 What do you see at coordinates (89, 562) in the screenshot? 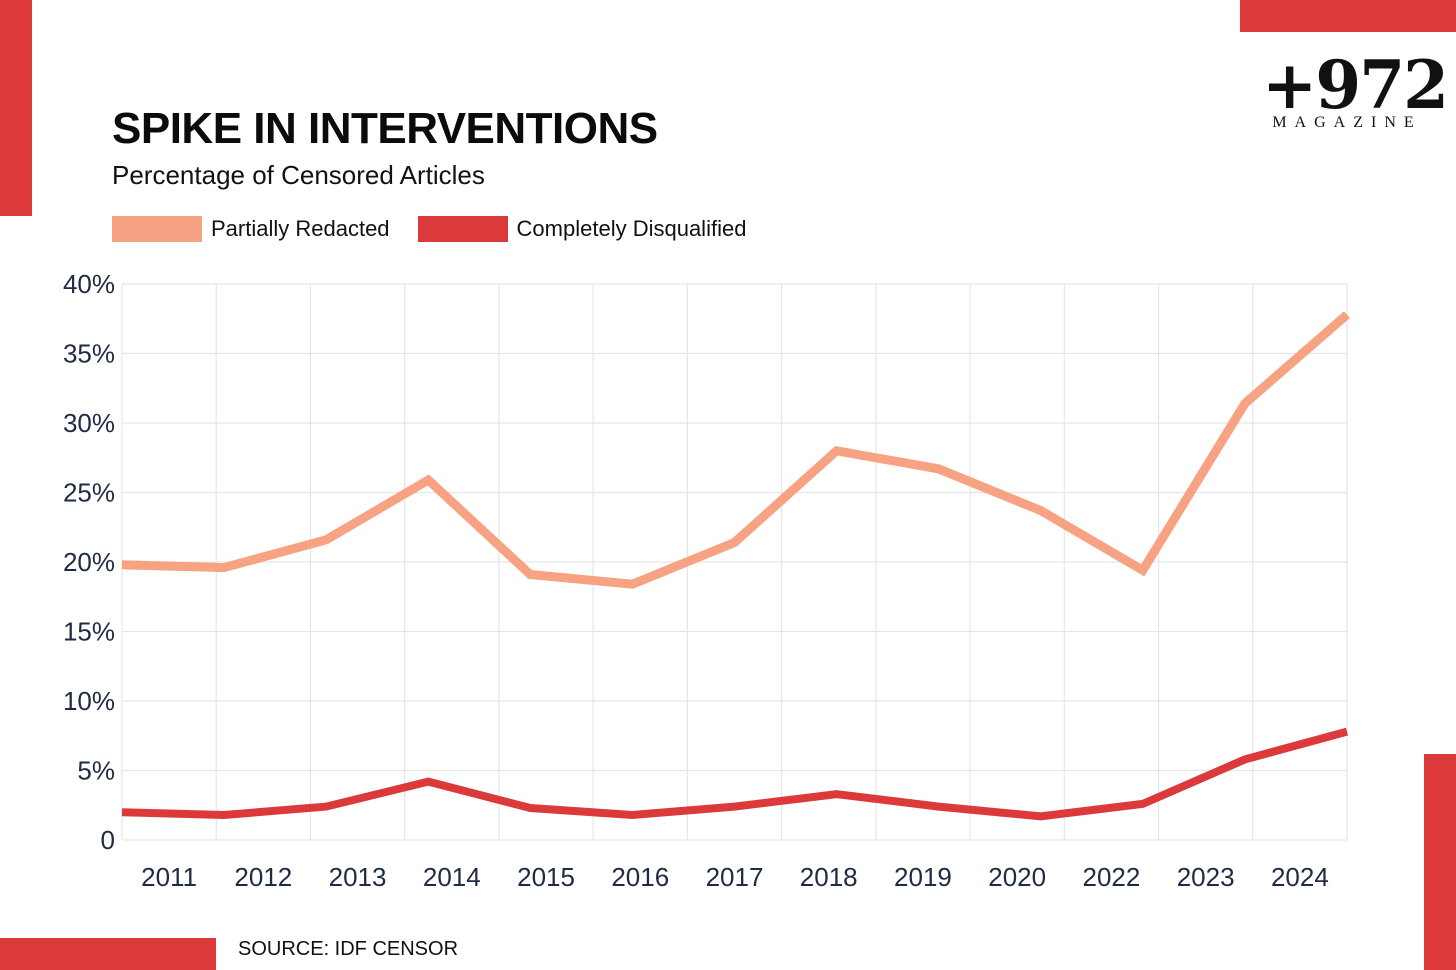
I see `y-tick-label: 20%` at bounding box center [89, 562].